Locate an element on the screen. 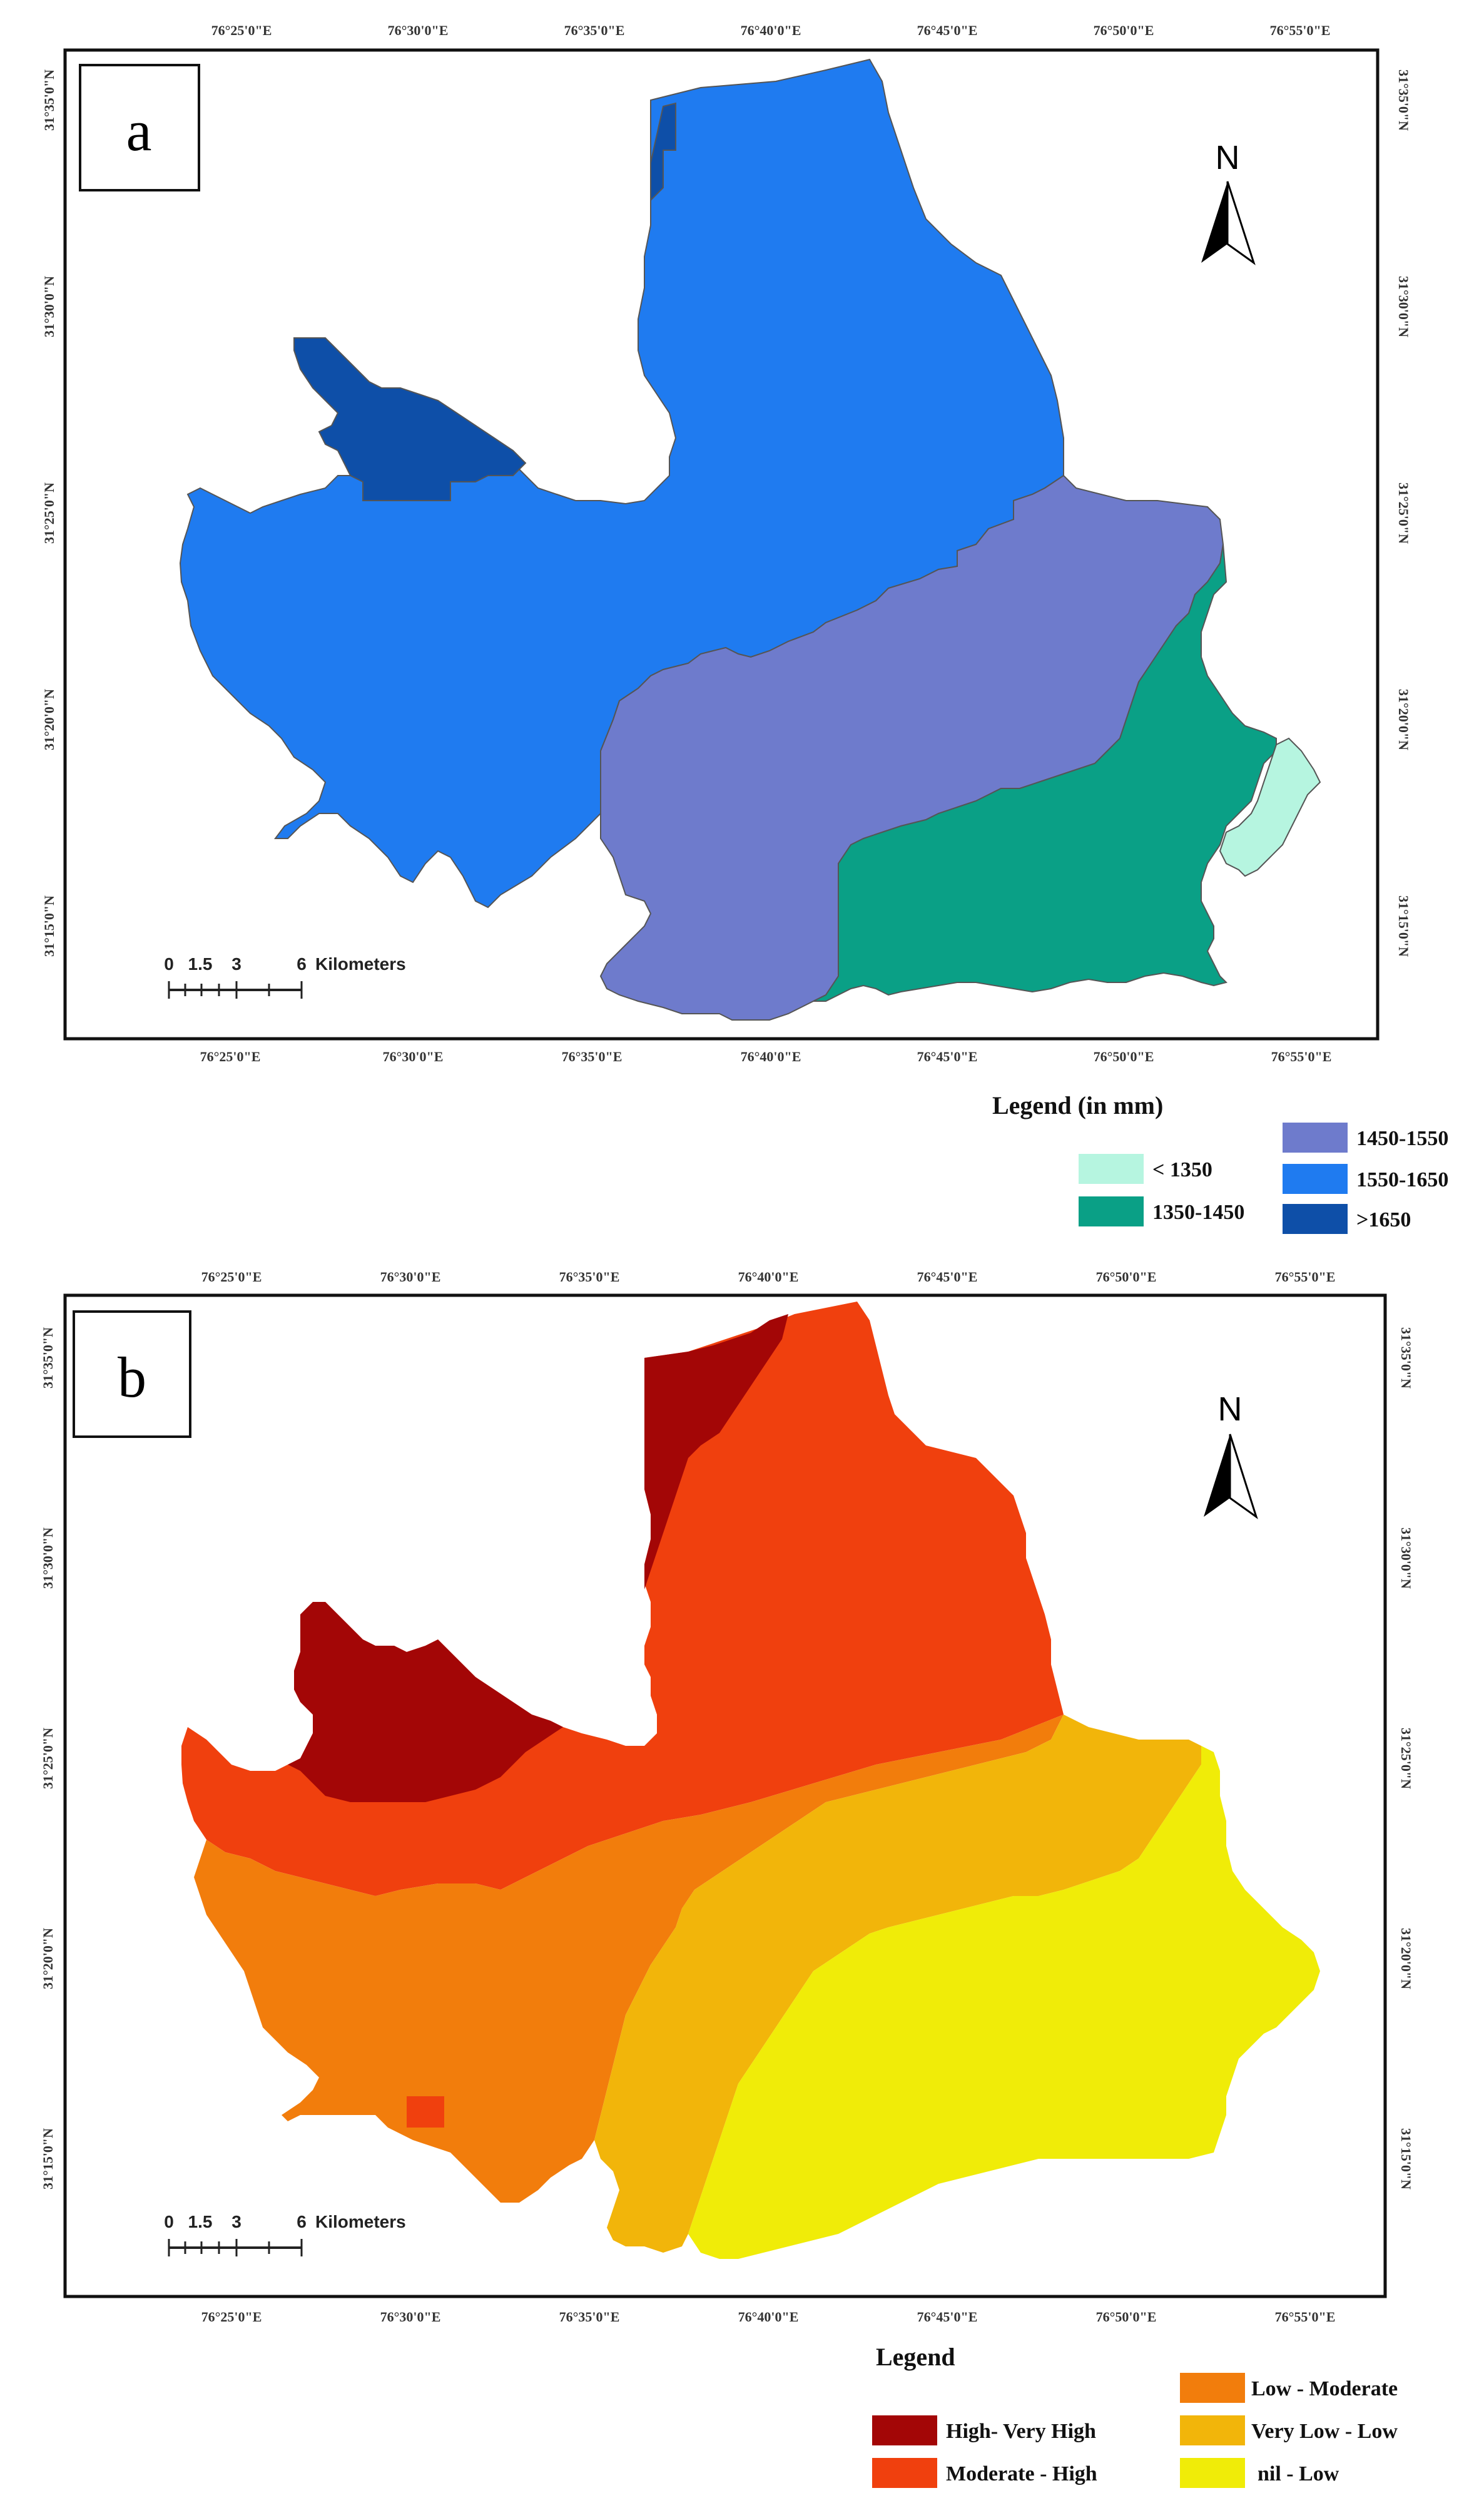  panel-label-box is located at coordinates (132, 1374).